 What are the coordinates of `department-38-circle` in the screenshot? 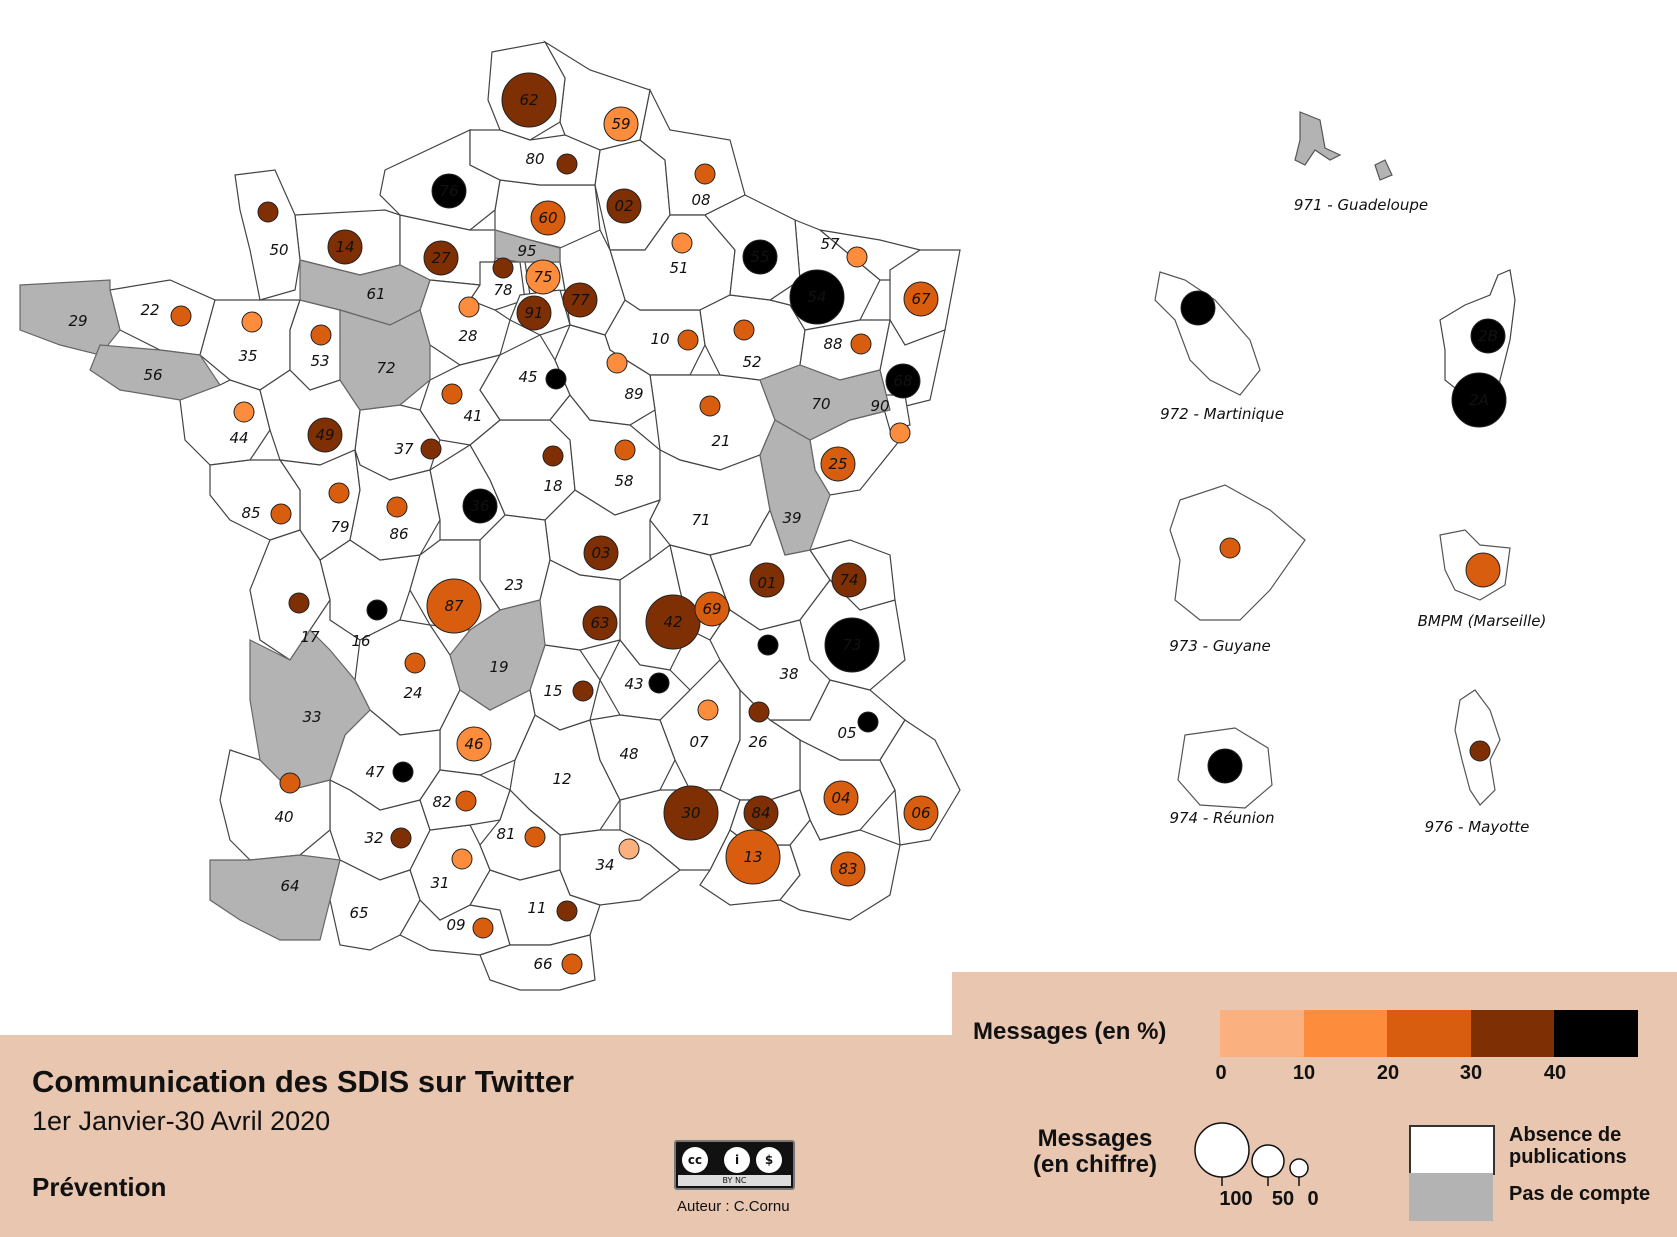 It's located at (768, 645).